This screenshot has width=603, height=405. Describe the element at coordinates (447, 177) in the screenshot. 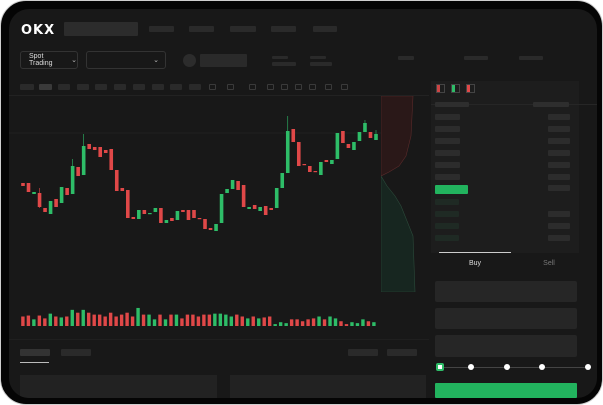

I see `ask-price` at that location.